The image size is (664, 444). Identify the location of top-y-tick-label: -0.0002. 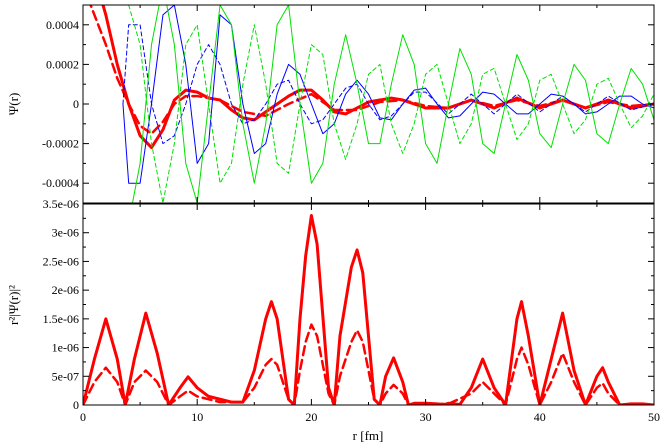
(60, 144).